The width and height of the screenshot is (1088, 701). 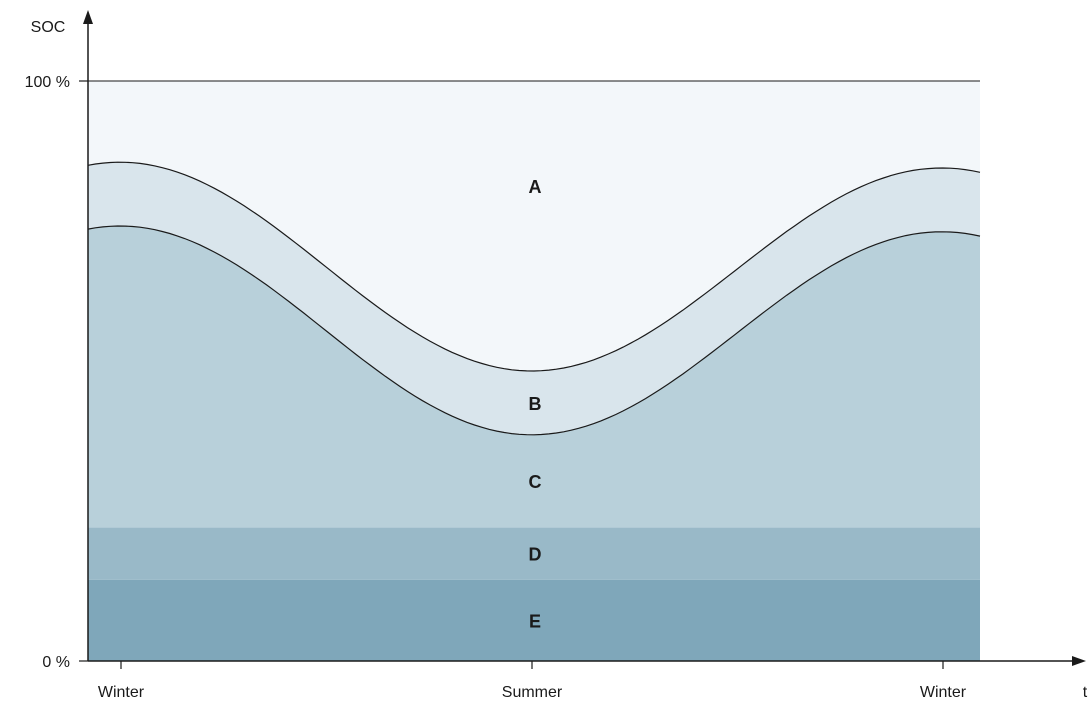 I want to click on region-label-b: B, so click(x=535, y=404).